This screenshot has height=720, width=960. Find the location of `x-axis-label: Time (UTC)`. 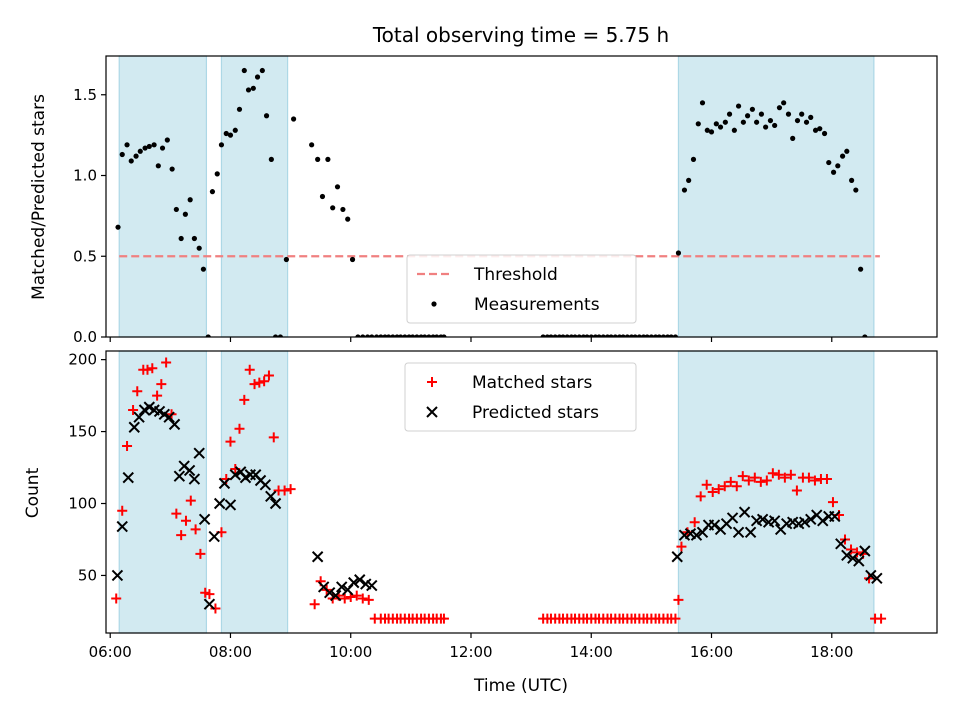

x-axis-label: Time (UTC) is located at coordinates (520, 686).